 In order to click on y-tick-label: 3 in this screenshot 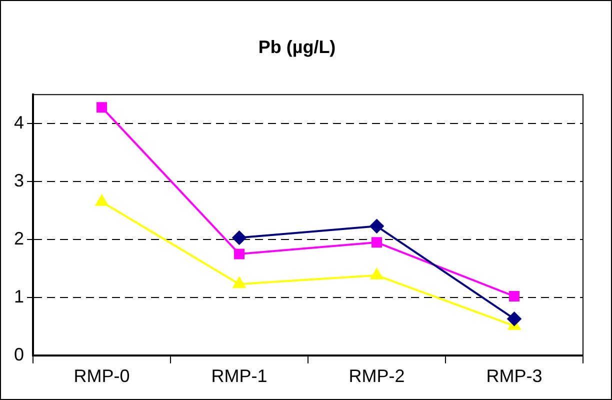, I will do `click(19, 180)`.